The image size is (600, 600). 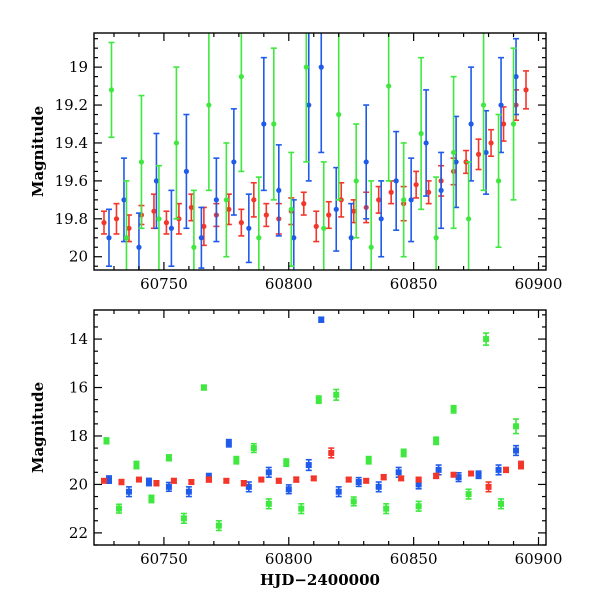 I want to click on x-tick-label: 60850, so click(x=414, y=559).